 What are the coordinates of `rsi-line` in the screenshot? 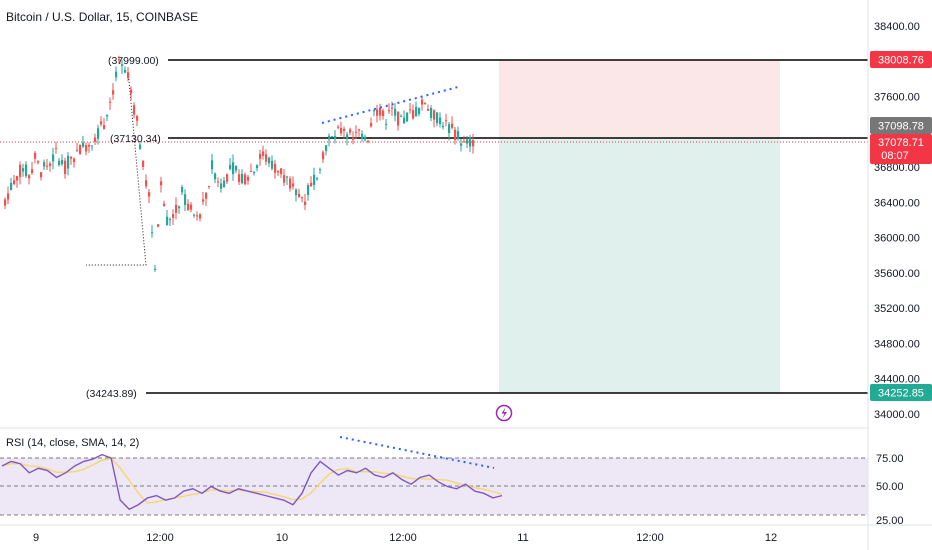 It's located at (252, 482).